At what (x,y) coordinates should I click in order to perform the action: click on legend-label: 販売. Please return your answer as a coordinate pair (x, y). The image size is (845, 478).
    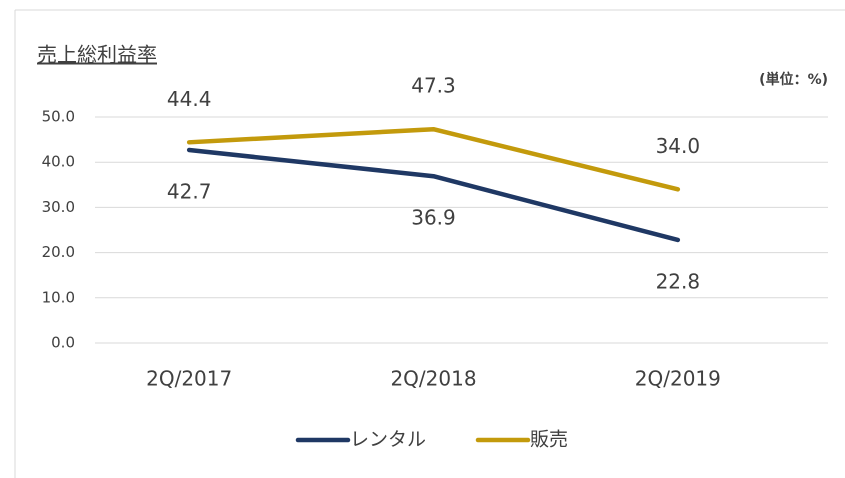
    Looking at the image, I should click on (549, 440).